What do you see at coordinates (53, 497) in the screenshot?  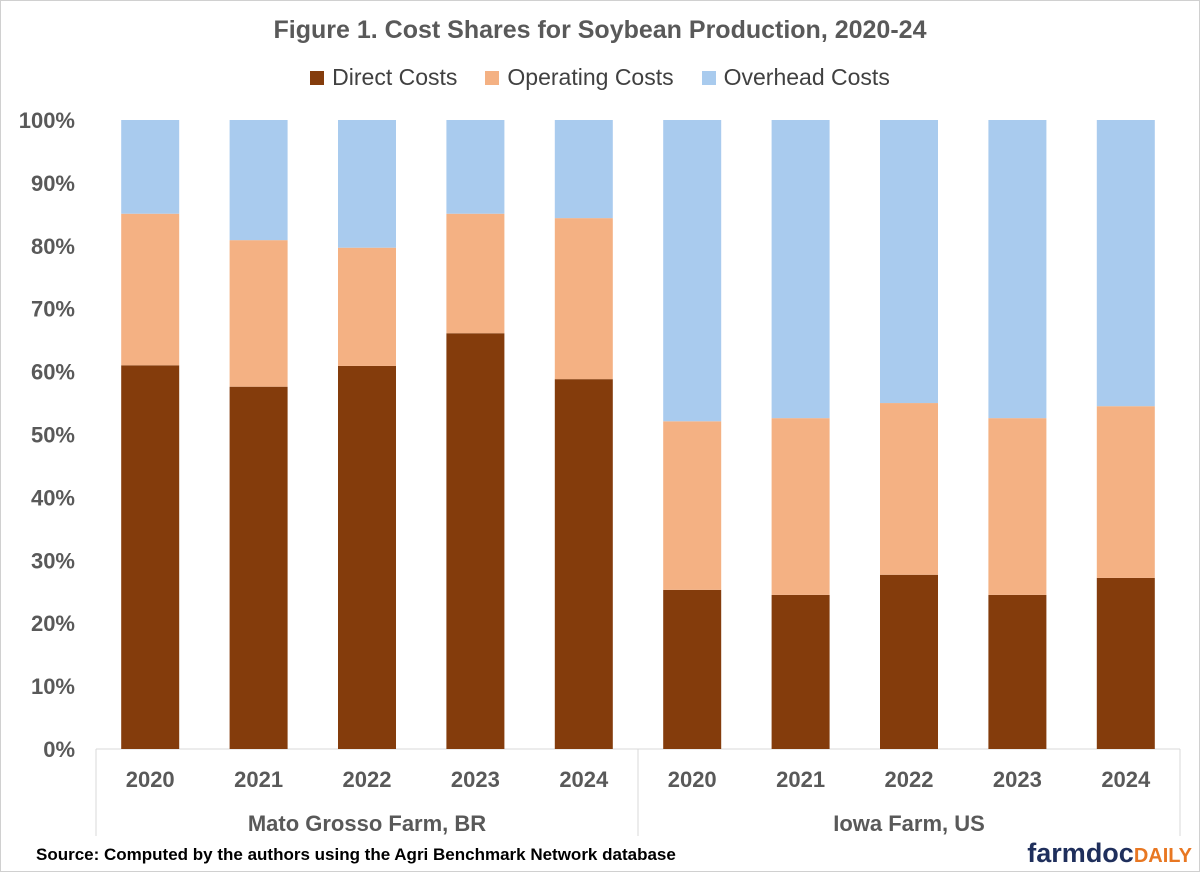 I see `y-tick-label: 40%` at bounding box center [53, 497].